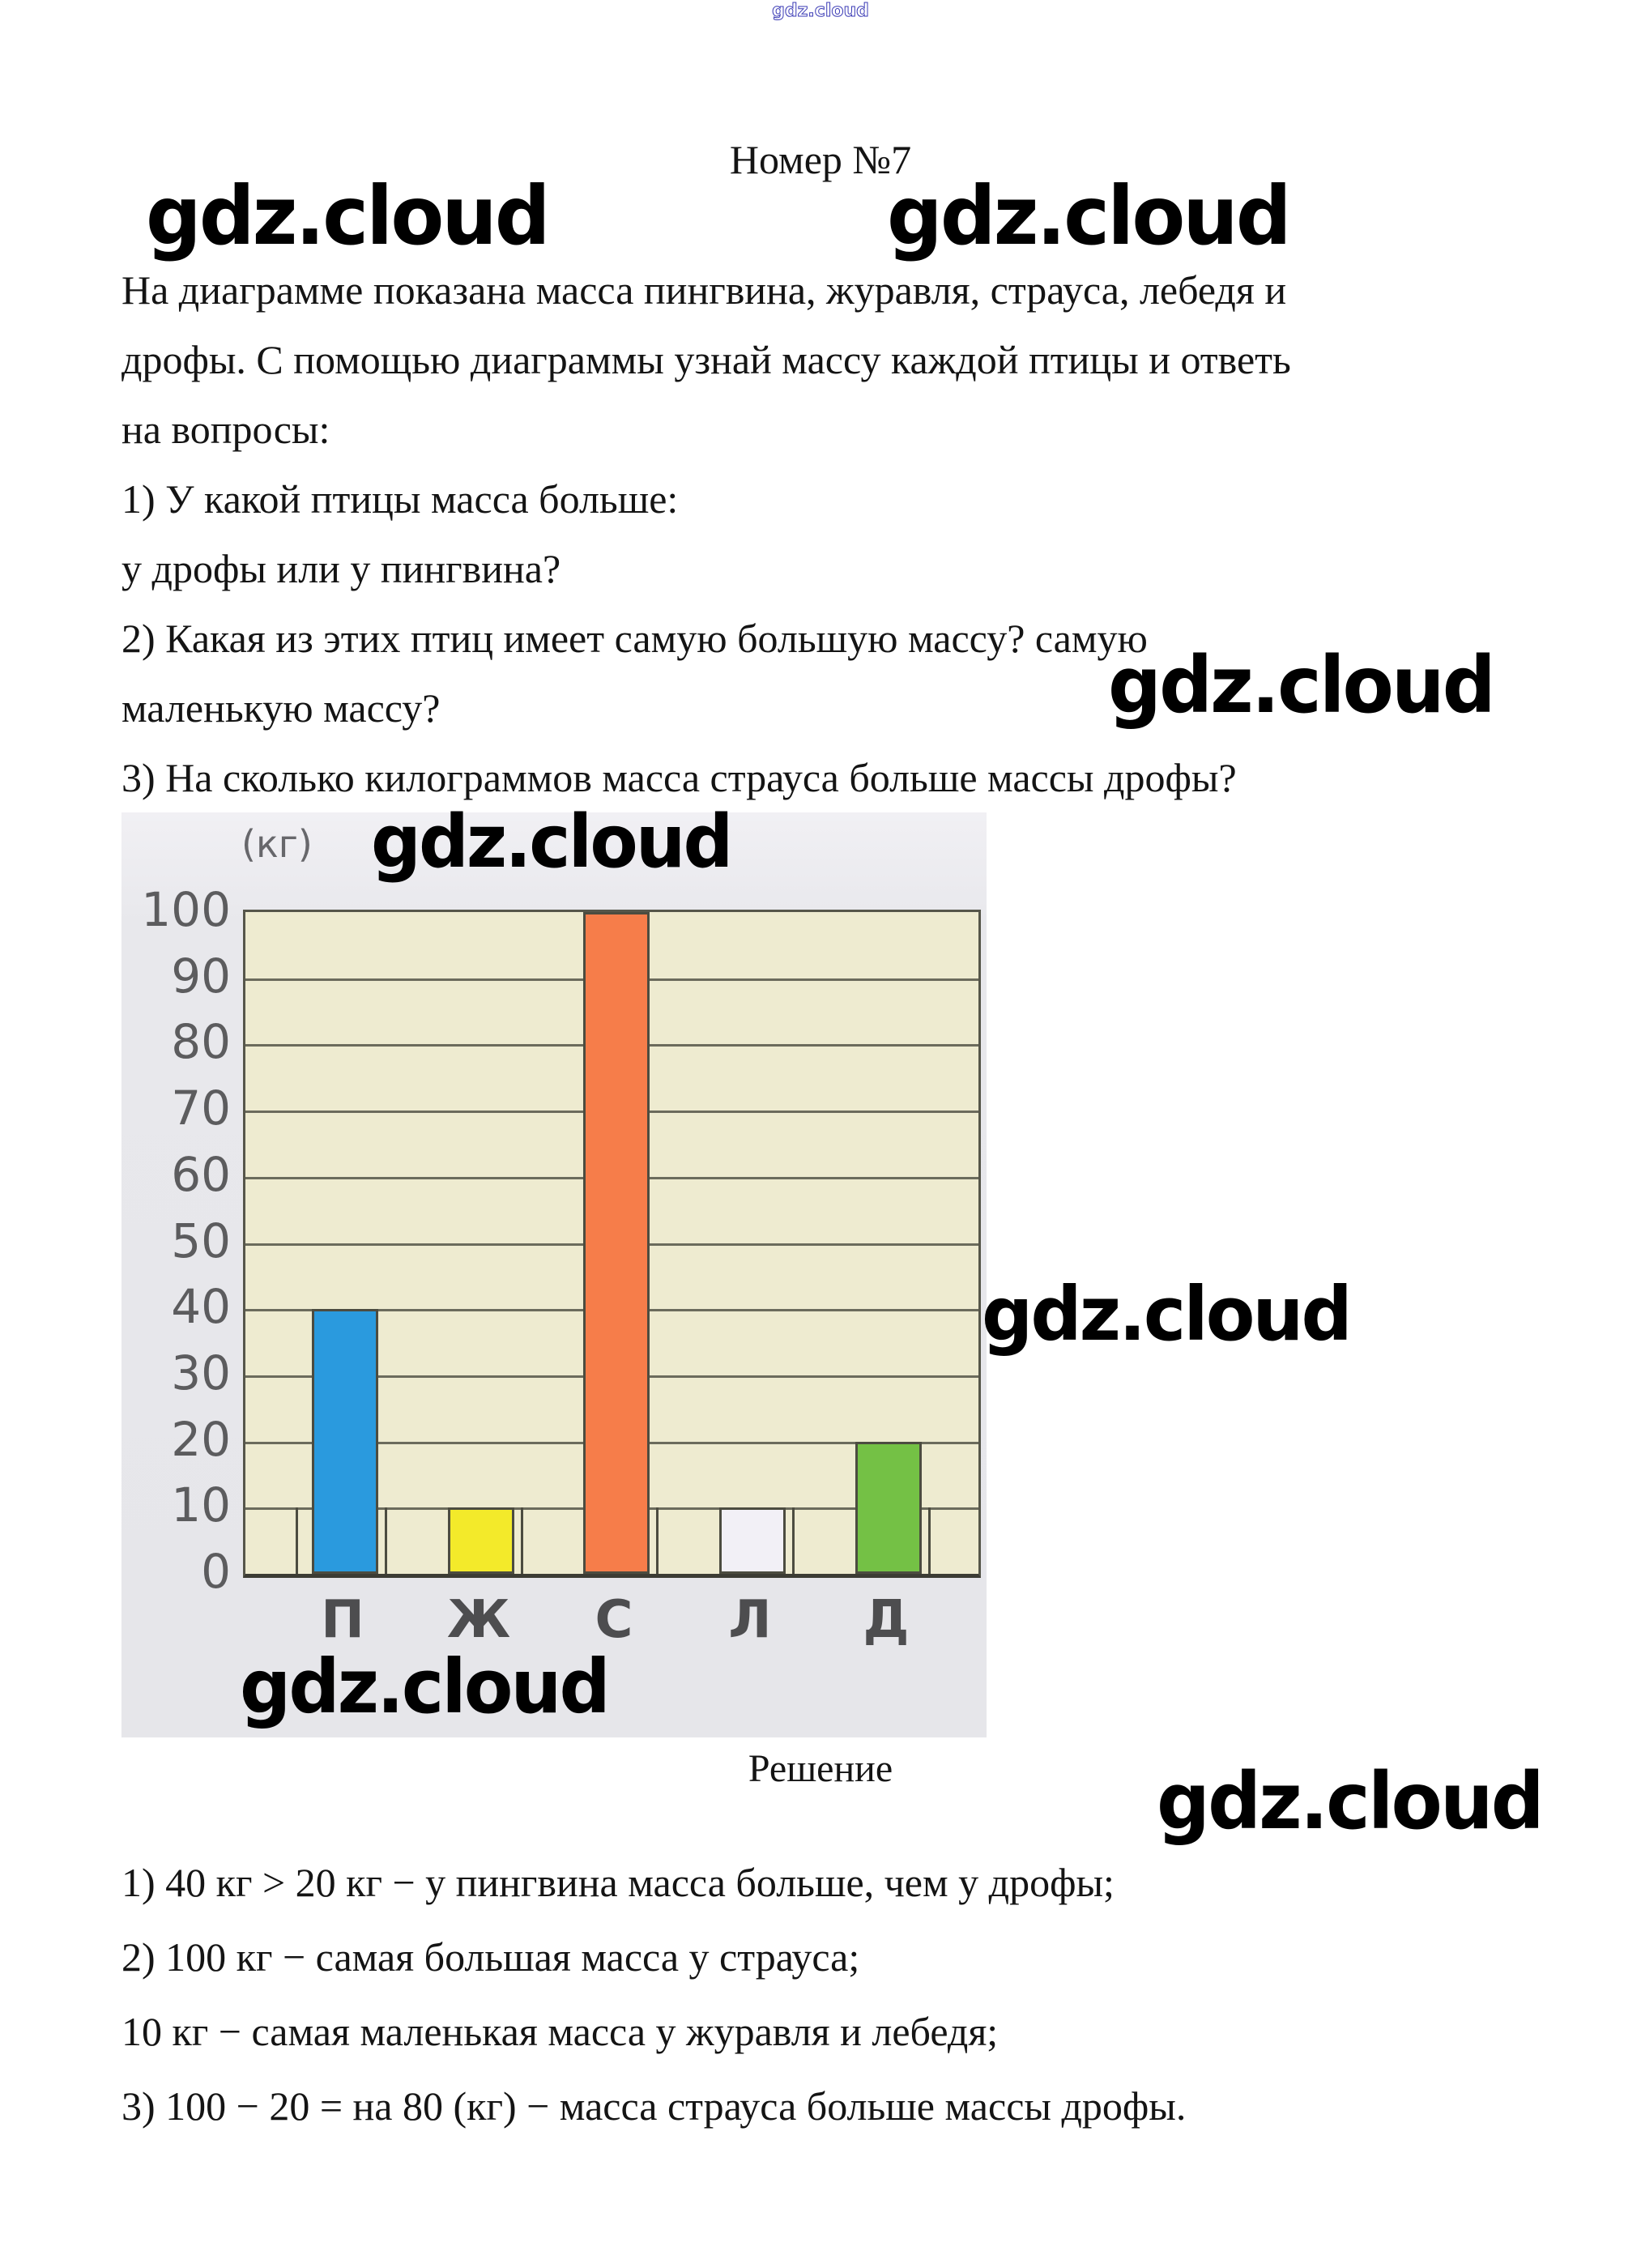  What do you see at coordinates (750, 1620) in the screenshot?
I see `x-axis-label-Л: Л` at bounding box center [750, 1620].